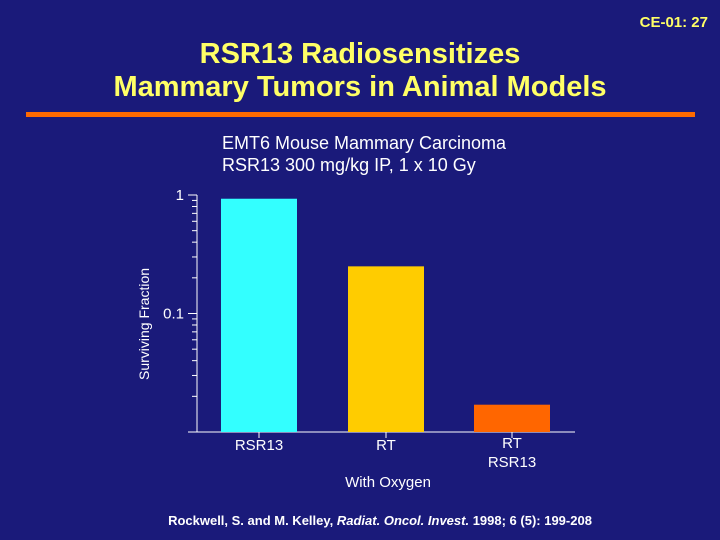 The height and width of the screenshot is (540, 720). Describe the element at coordinates (530, 520) in the screenshot. I see `citation-volume: 1998; 6 (5): 199-208` at that location.